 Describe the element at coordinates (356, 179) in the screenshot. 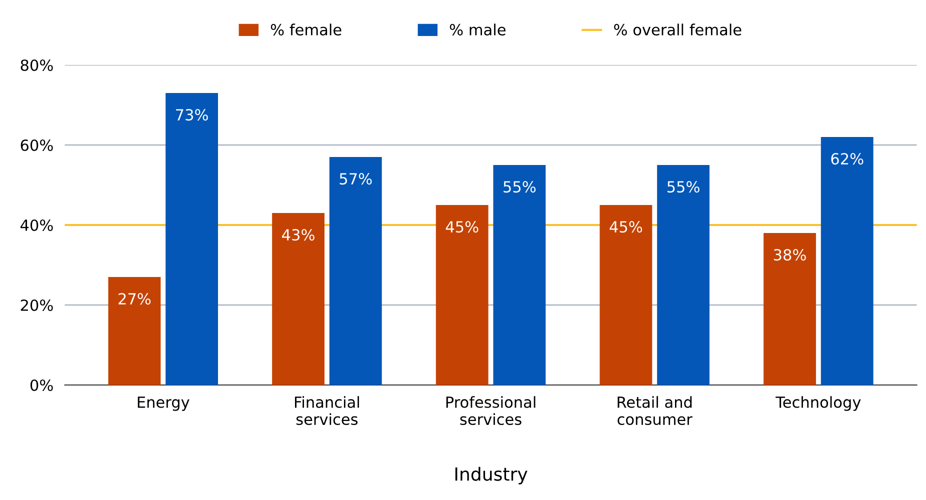

I see `data-label: 57%` at that location.